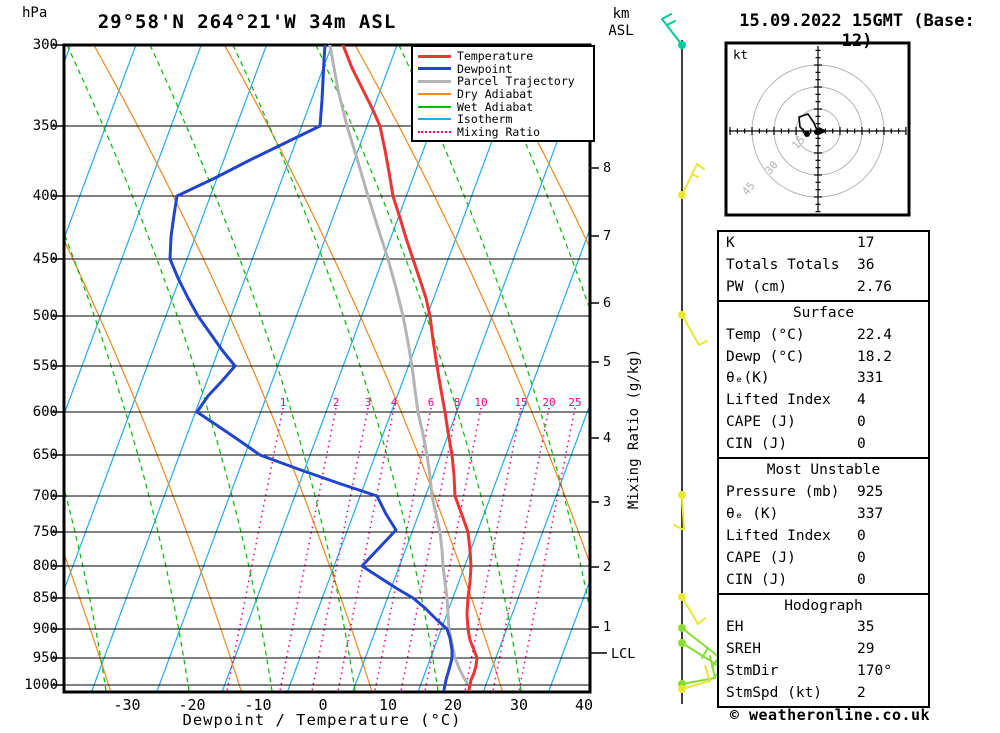  Describe the element at coordinates (823, 401) in the screenshot. I see `table-row: Lifted Index 4` at that location.